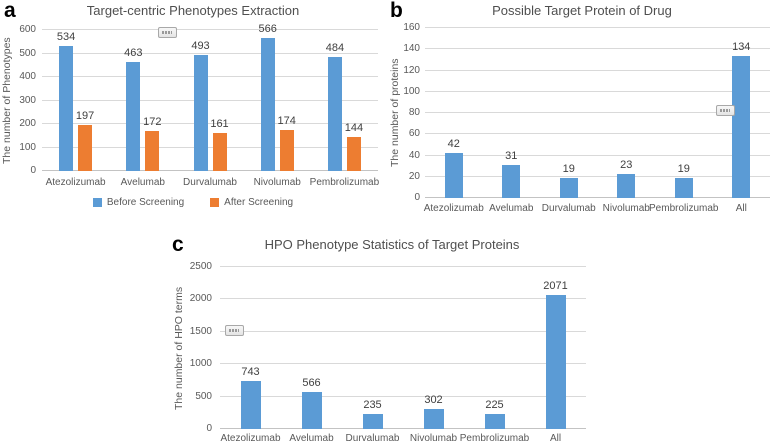  I want to click on bar-value-label: 235, so click(372, 404).